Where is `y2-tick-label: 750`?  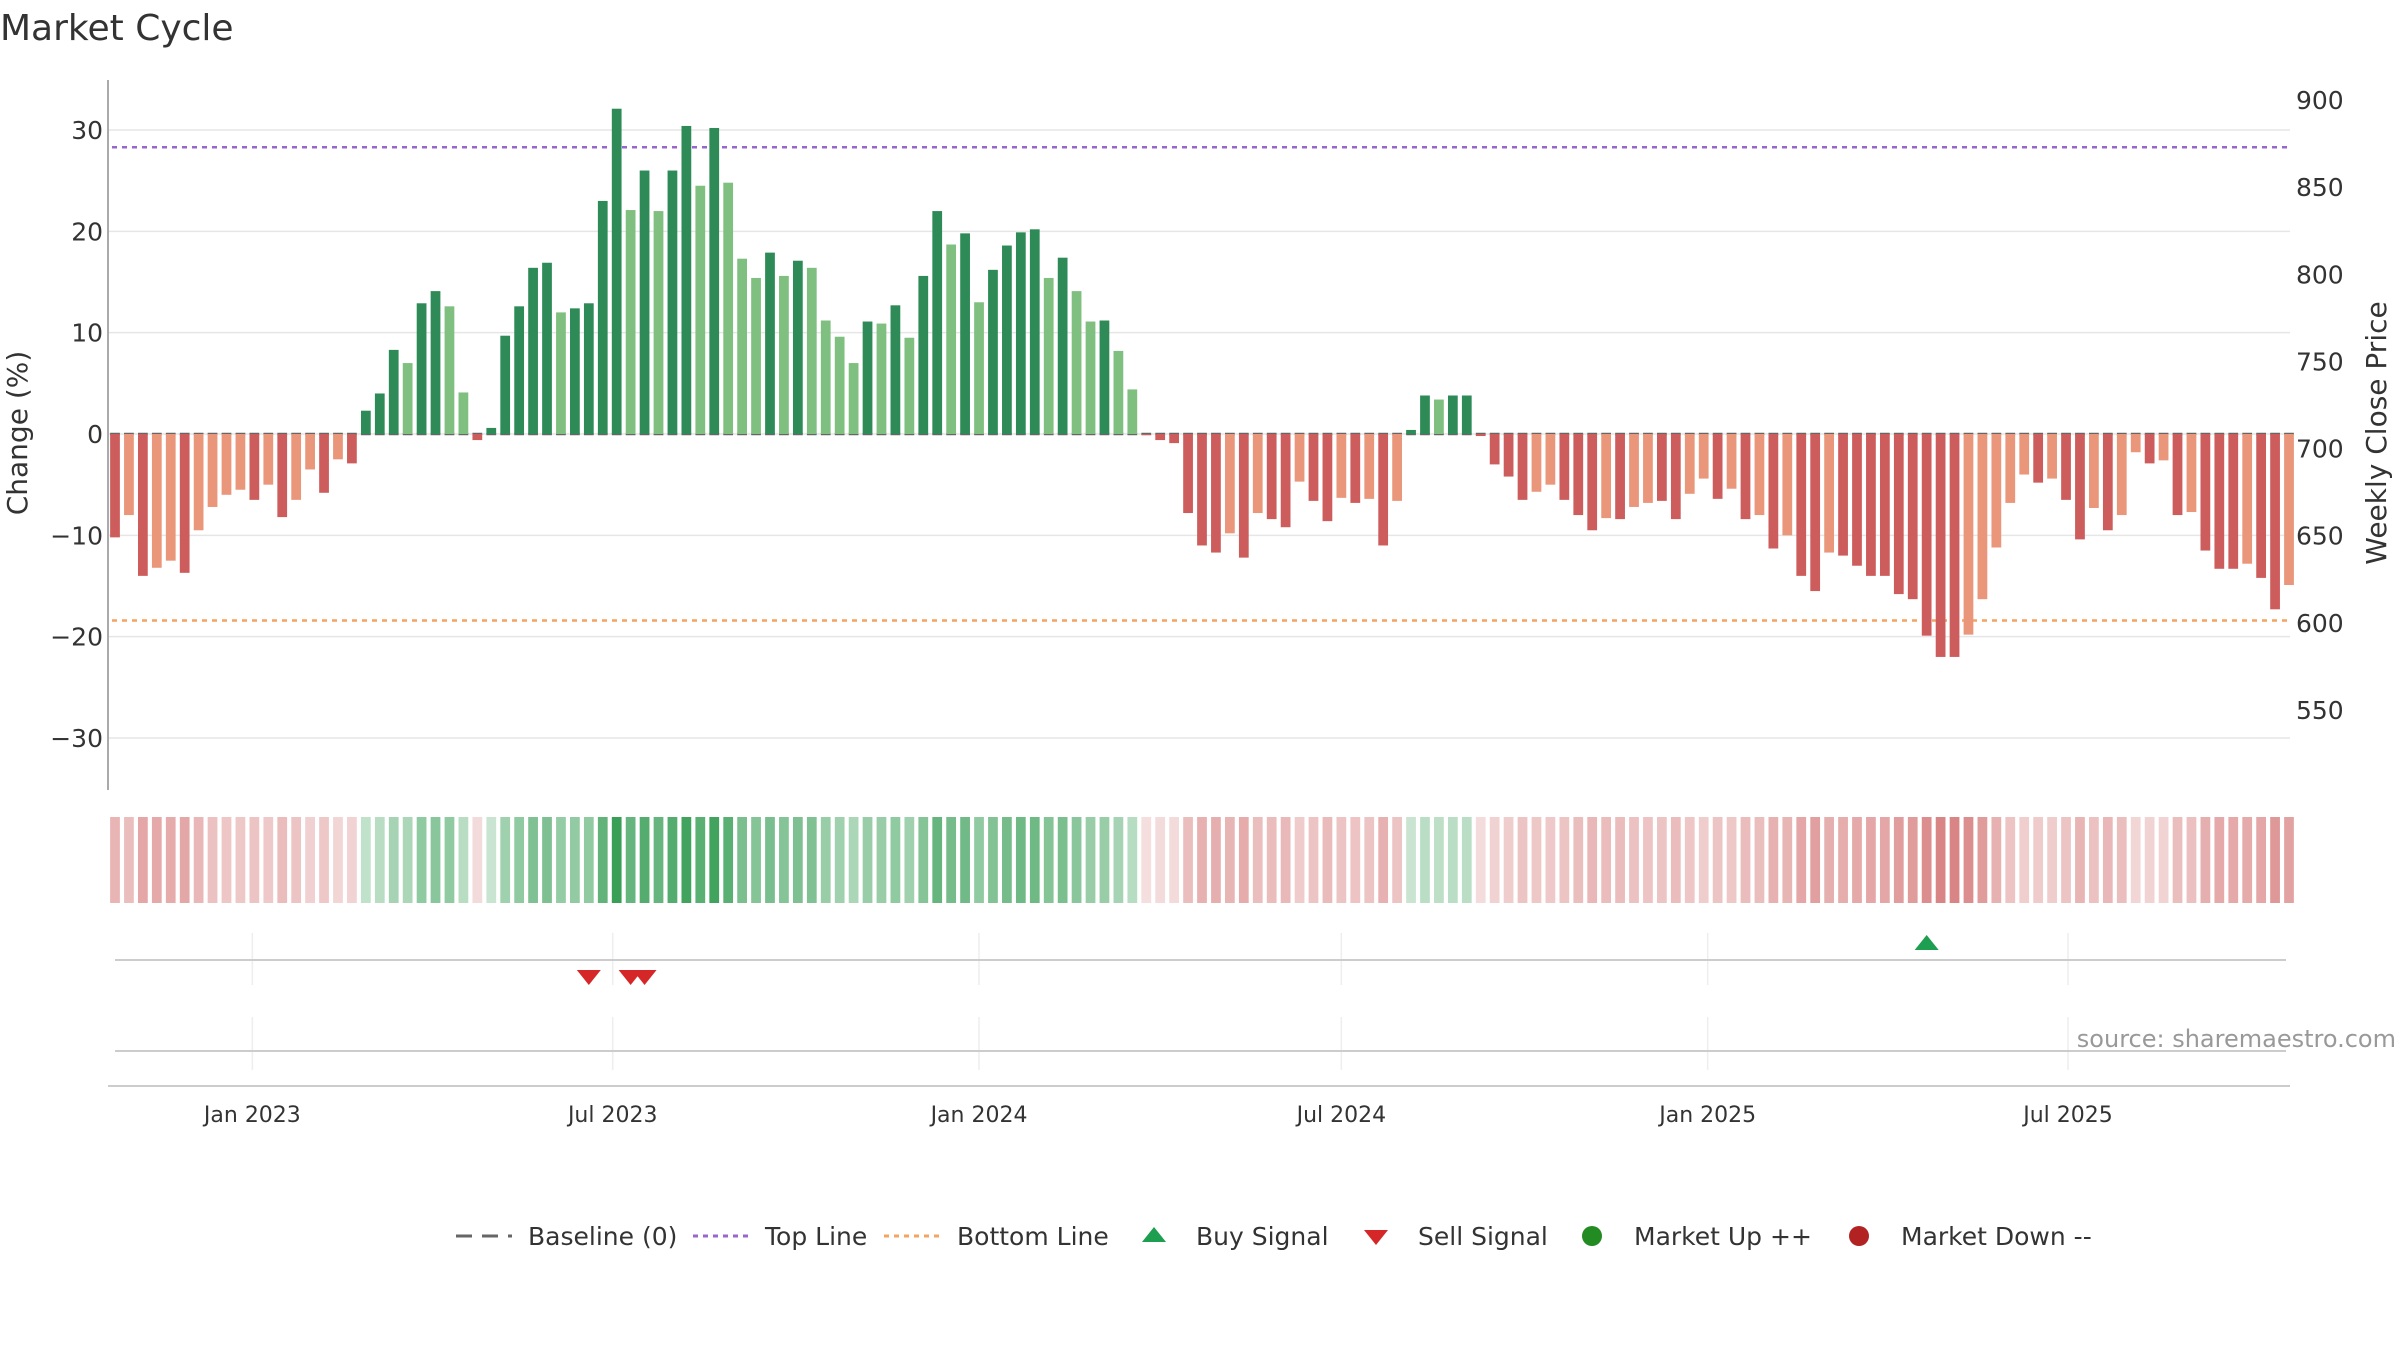
y2-tick-label: 750 is located at coordinates (2320, 361).